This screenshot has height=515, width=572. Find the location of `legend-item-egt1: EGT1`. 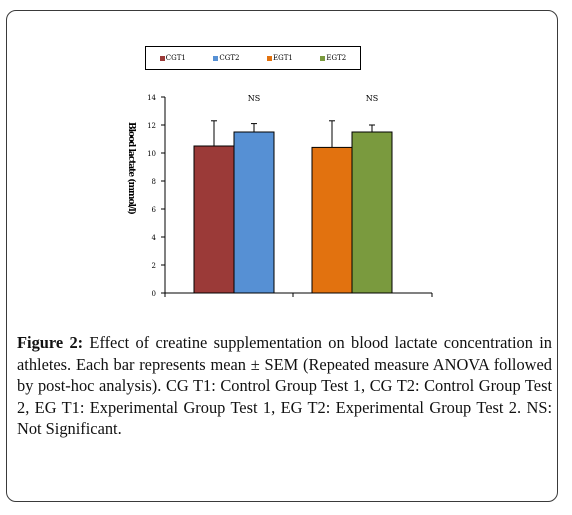

legend-item-egt1: EGT1 is located at coordinates (280, 58).